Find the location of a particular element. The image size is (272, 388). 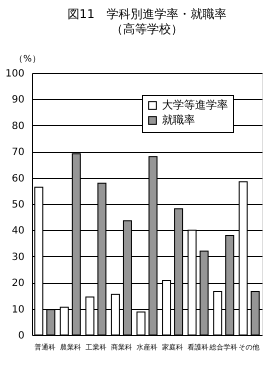

y-tick-label: 30 is located at coordinates (18, 257).